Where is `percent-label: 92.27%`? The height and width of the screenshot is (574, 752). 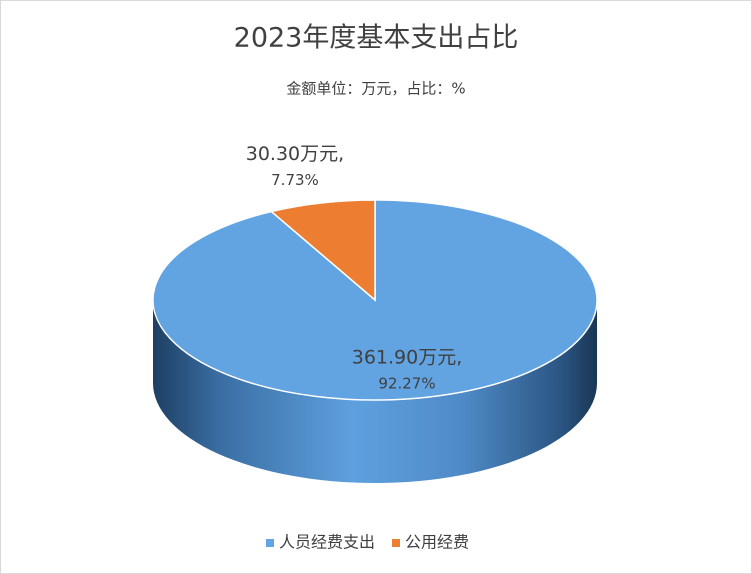 percent-label: 92.27% is located at coordinates (406, 384).